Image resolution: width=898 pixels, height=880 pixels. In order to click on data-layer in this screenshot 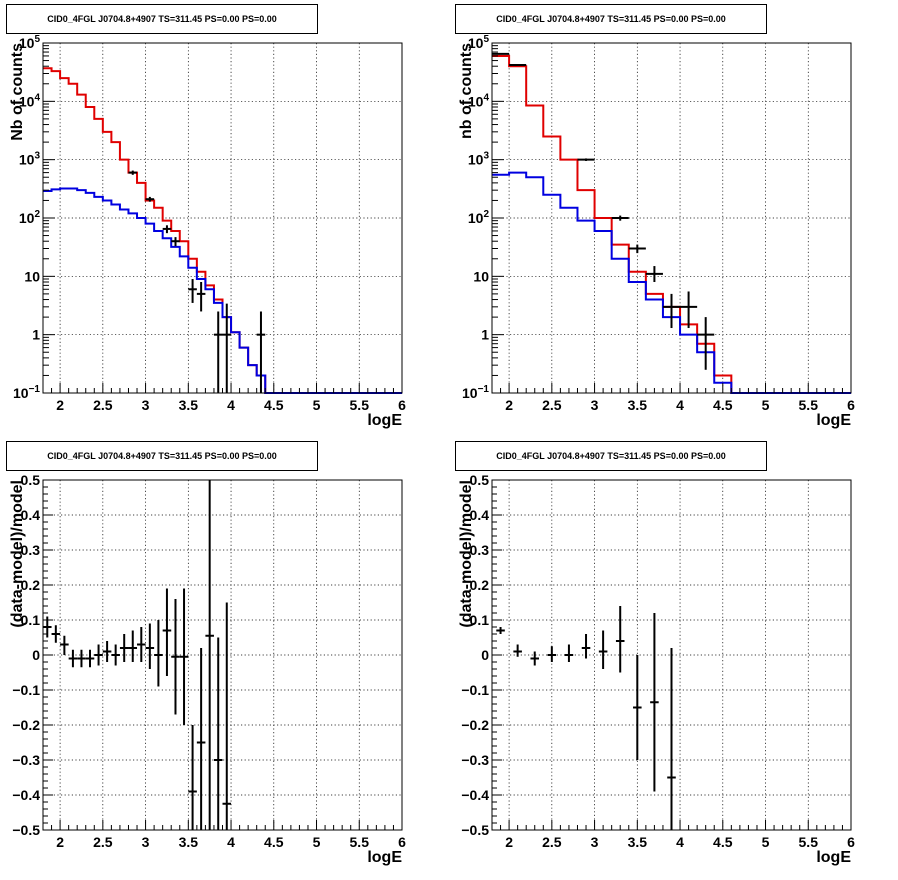, I will do `click(222, 230)`.